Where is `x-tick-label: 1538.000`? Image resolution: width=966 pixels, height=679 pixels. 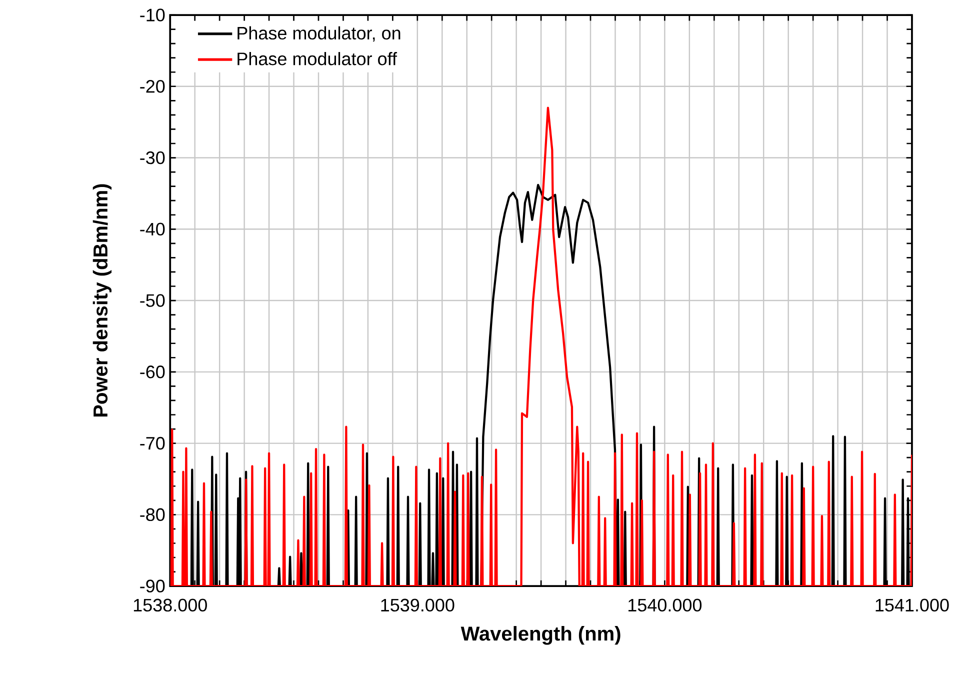
x-tick-label: 1538.000 is located at coordinates (170, 605).